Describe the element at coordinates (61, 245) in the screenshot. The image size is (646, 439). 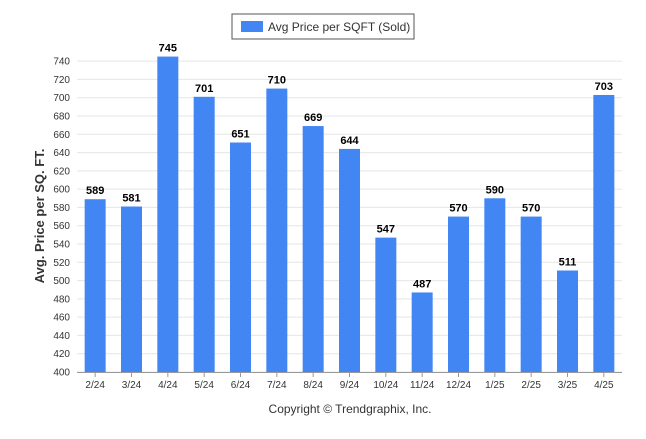
I see `y-tick-label: 540` at that location.